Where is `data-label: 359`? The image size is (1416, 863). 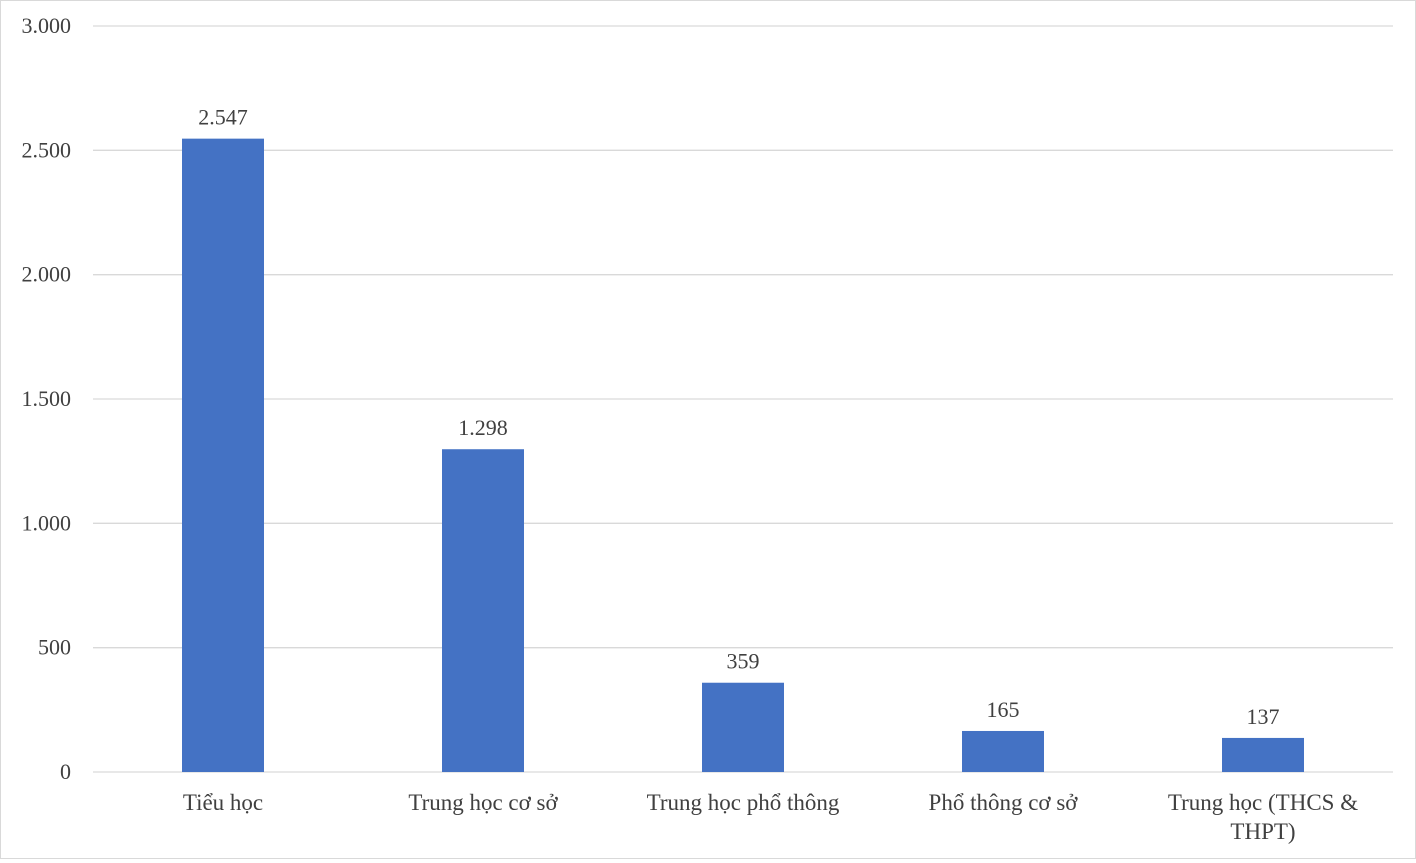 data-label: 359 is located at coordinates (743, 661).